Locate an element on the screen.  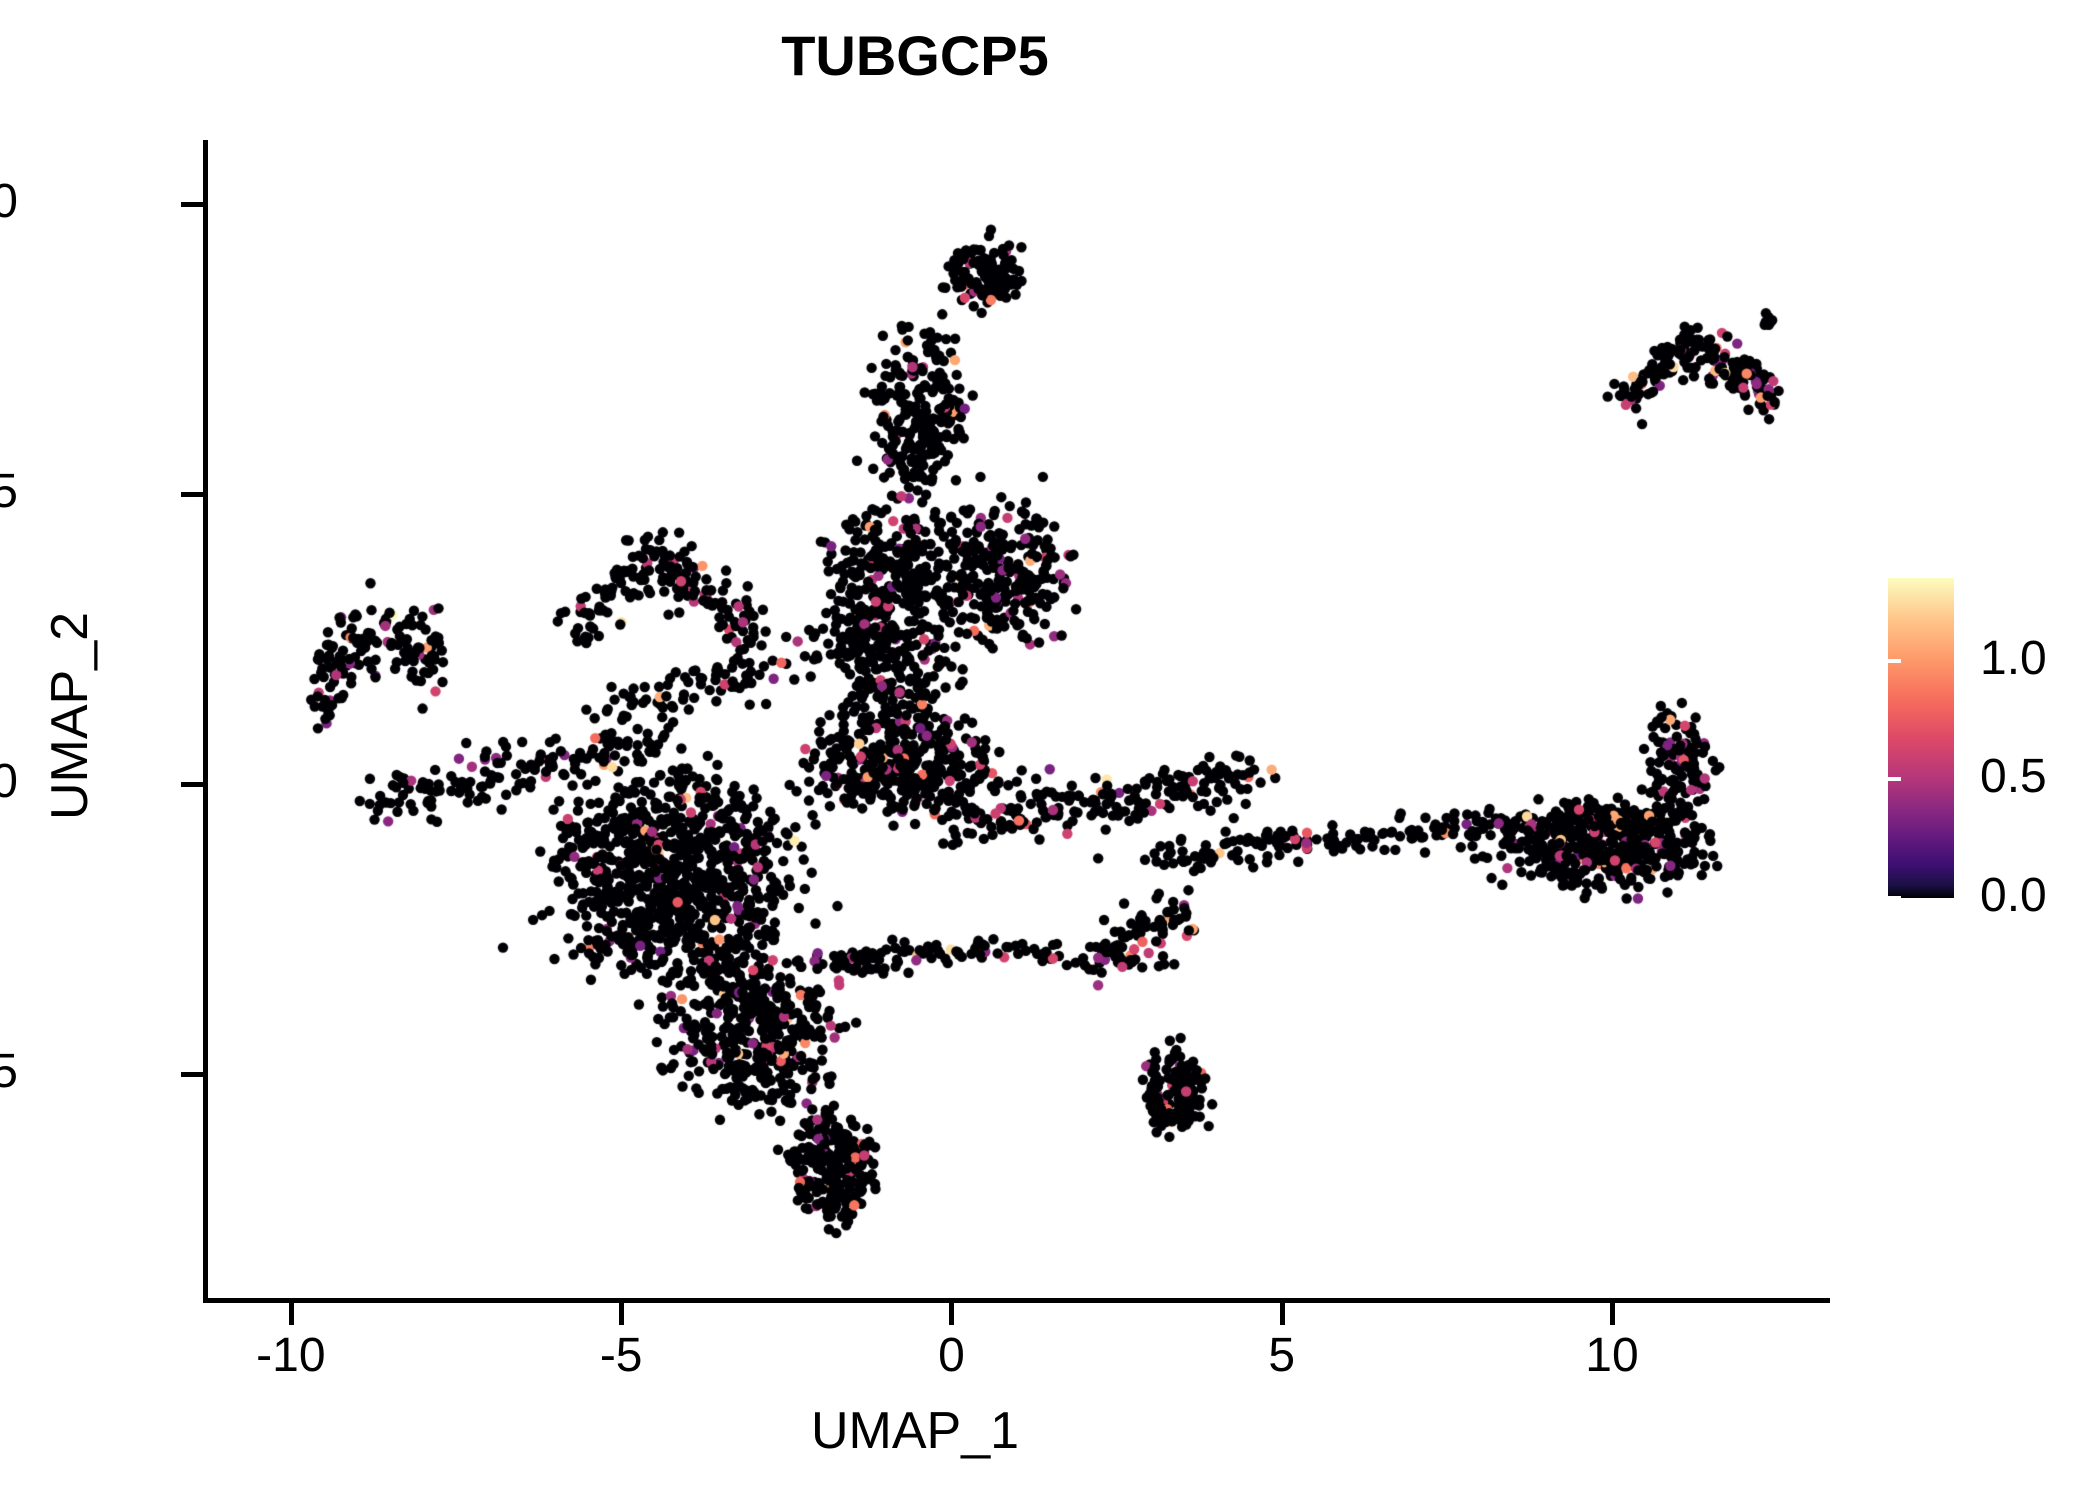
y-axis-title: UMAP_2 is located at coordinates (70, 716).